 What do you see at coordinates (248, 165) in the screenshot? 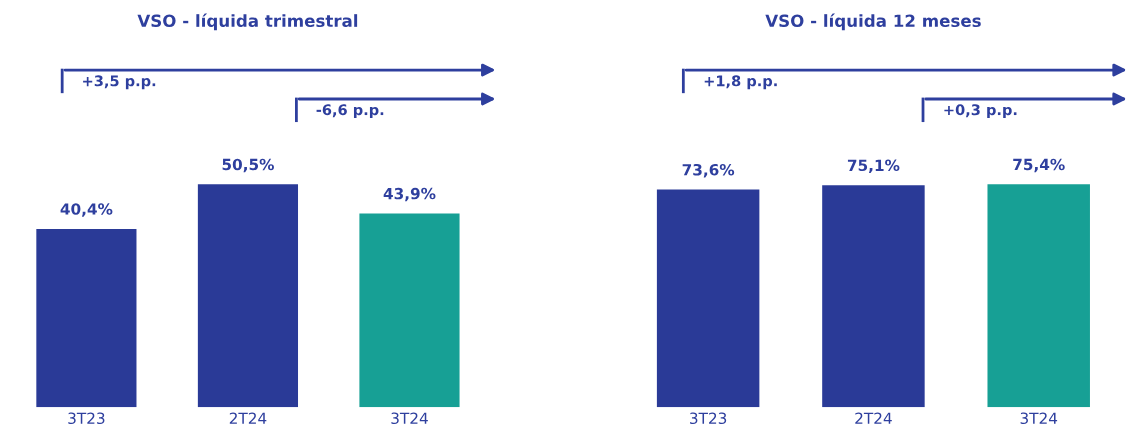
I see `data-label: 50,5%` at bounding box center [248, 165].